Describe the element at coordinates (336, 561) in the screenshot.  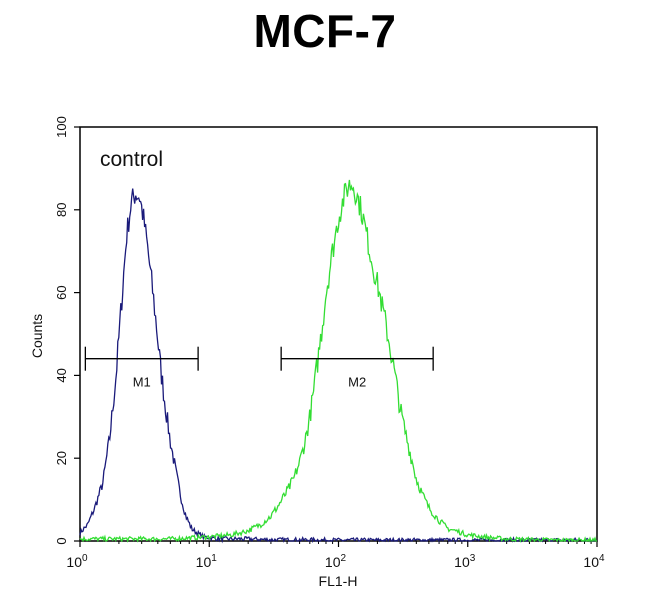
I see `x-tick-label: 10²` at that location.